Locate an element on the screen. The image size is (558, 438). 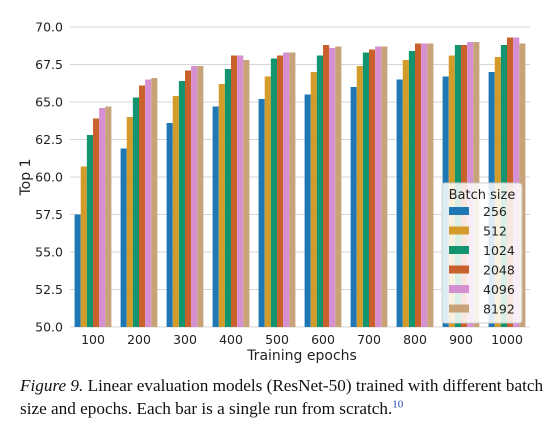
x-tick-label: 500 is located at coordinates (277, 339).